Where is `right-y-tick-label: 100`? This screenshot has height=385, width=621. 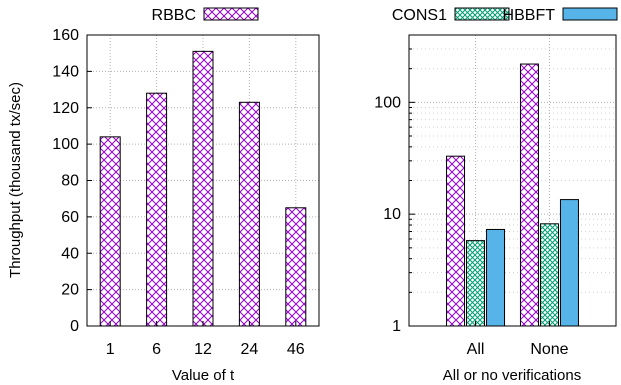
right-y-tick-label: 100 is located at coordinates (387, 102).